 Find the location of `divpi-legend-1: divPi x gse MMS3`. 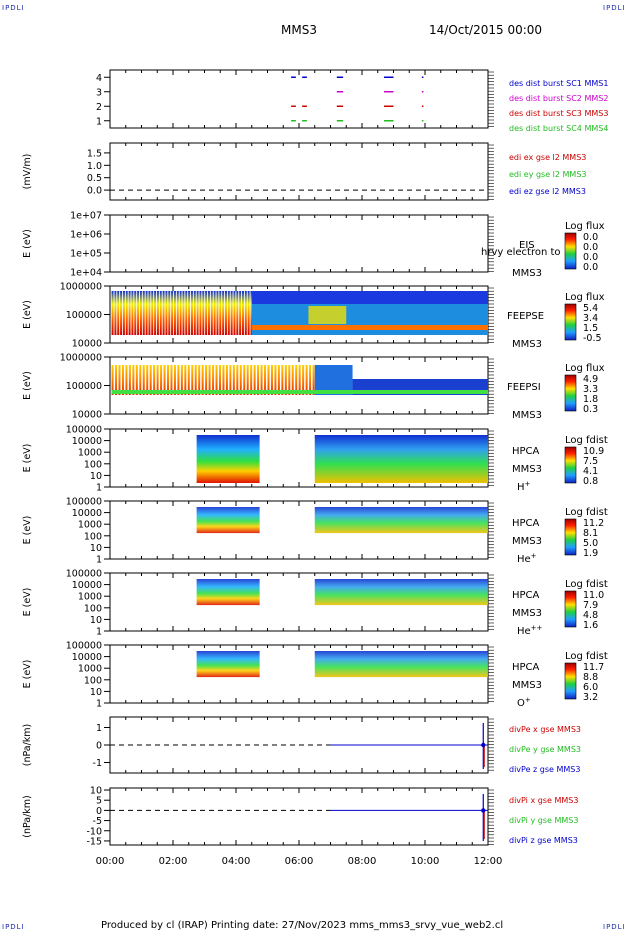

divpi-legend-1: divPi x gse MMS3 is located at coordinates (543, 800).